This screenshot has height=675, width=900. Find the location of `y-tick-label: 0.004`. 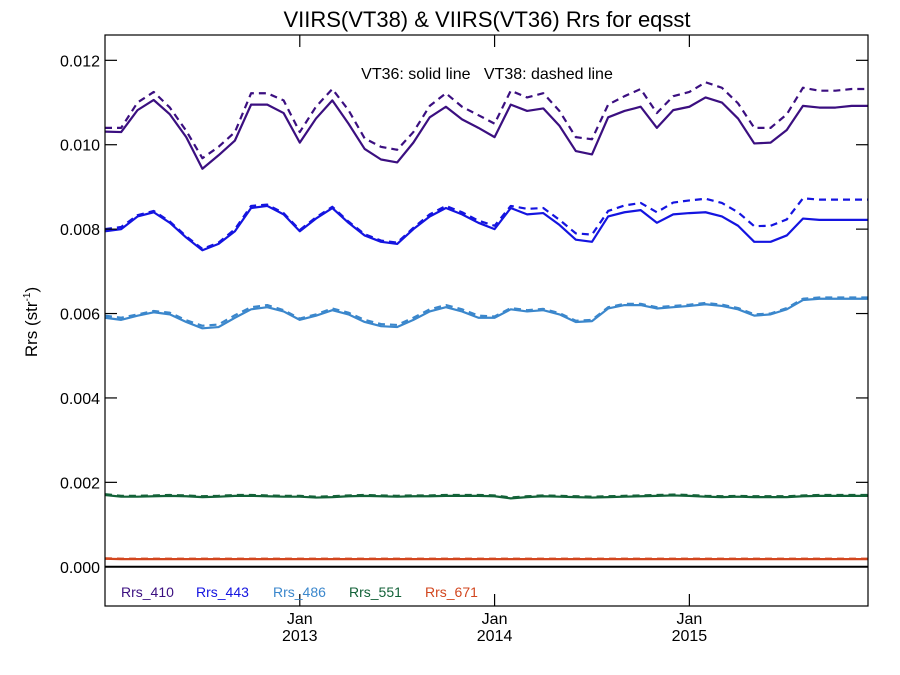

y-tick-label: 0.004 is located at coordinates (80, 399).